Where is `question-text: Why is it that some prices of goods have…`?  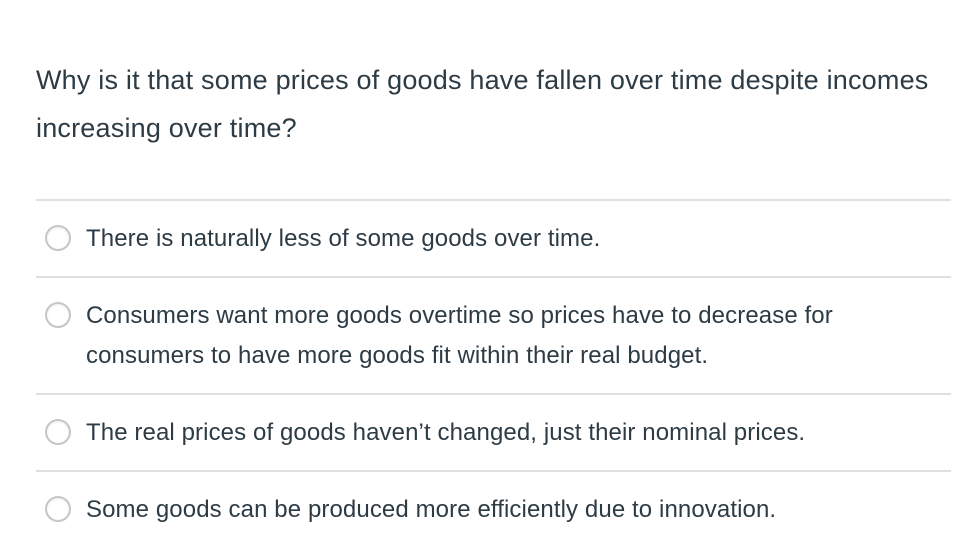
question-text: Why is it that some prices of goods have… is located at coordinates (482, 104).